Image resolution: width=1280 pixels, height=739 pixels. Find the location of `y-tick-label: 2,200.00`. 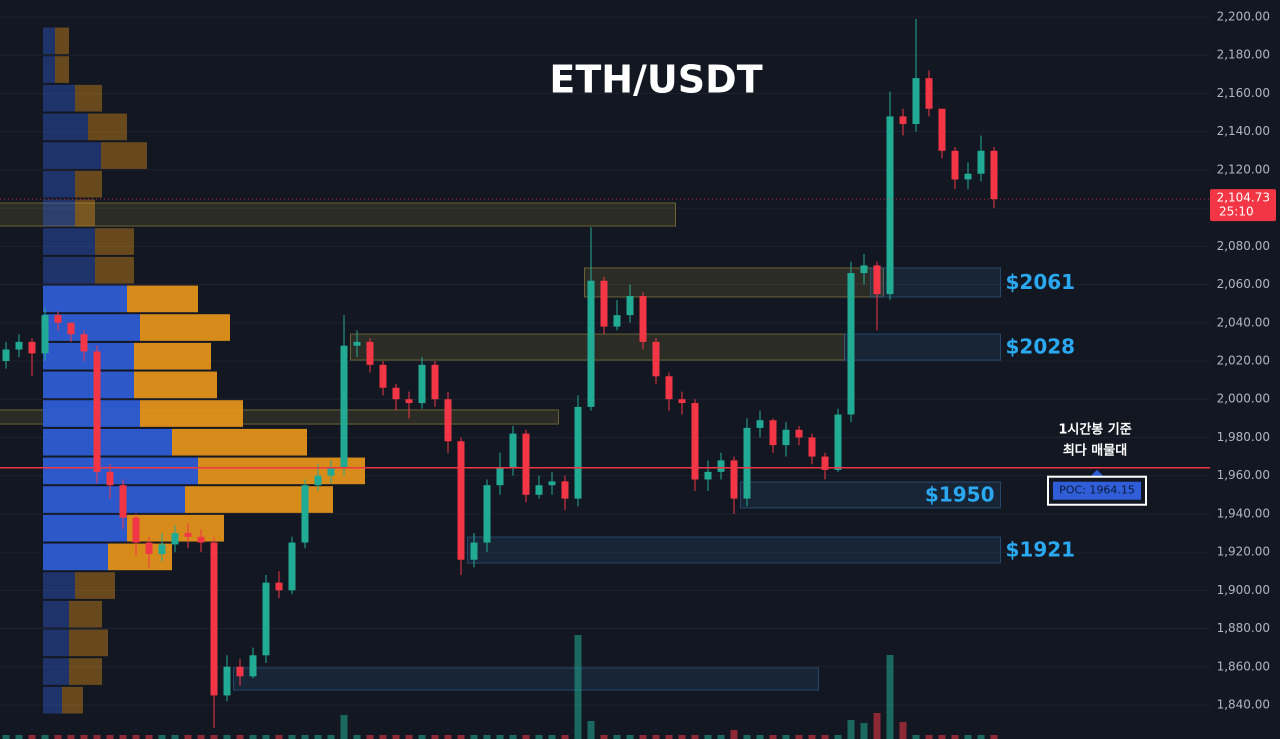

y-tick-label: 2,200.00 is located at coordinates (1243, 17).